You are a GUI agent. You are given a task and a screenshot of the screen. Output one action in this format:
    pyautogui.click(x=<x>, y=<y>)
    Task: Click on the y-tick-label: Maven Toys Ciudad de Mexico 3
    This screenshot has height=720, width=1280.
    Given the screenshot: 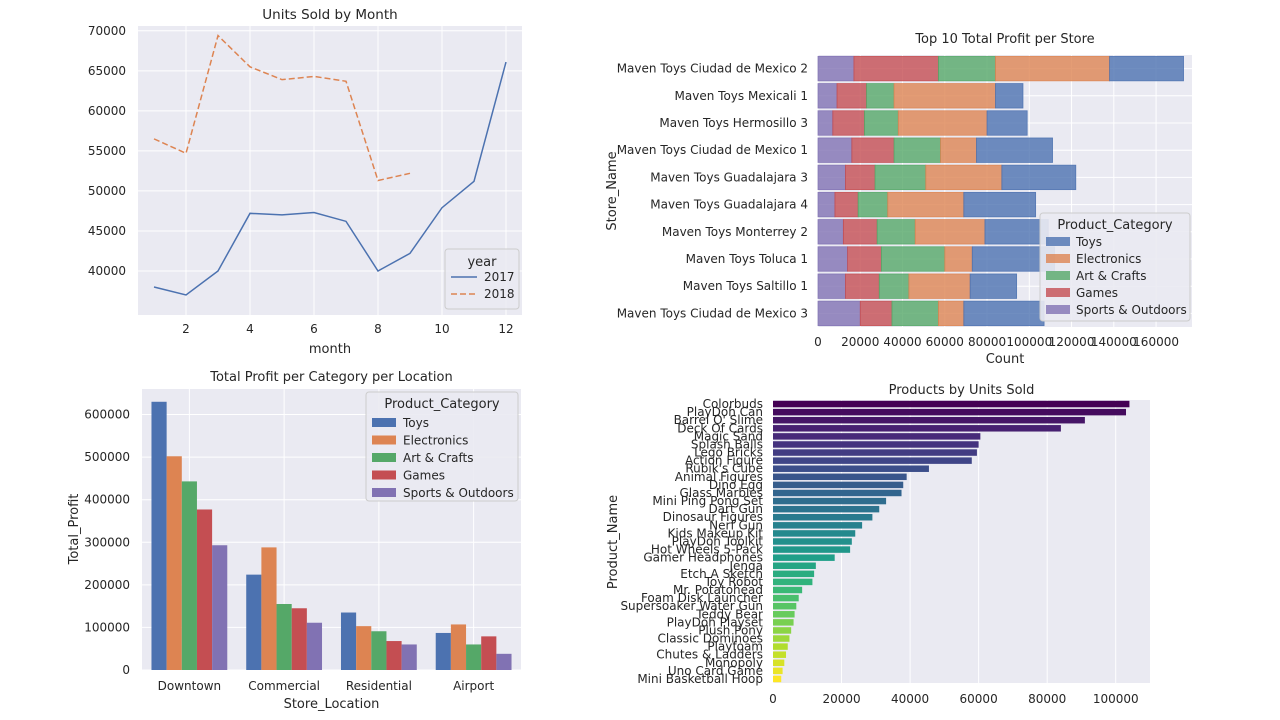 What is the action you would take?
    pyautogui.click(x=712, y=313)
    